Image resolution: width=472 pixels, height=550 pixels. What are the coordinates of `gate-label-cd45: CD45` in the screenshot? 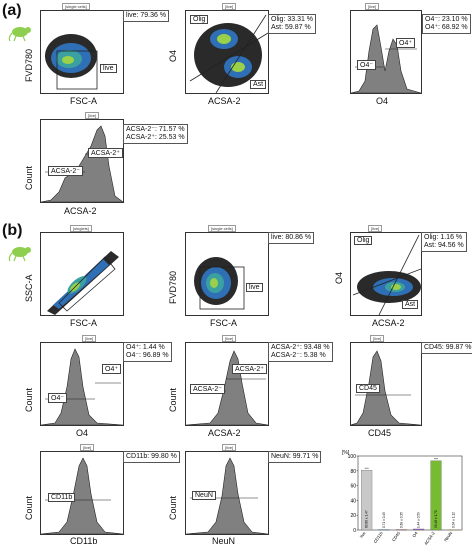 It's located at (368, 388).